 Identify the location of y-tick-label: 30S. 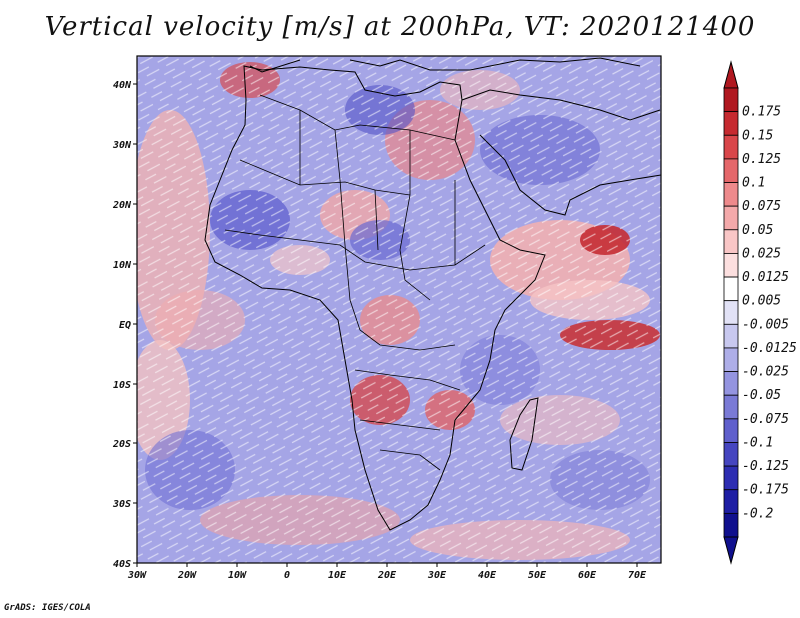
(121, 504).